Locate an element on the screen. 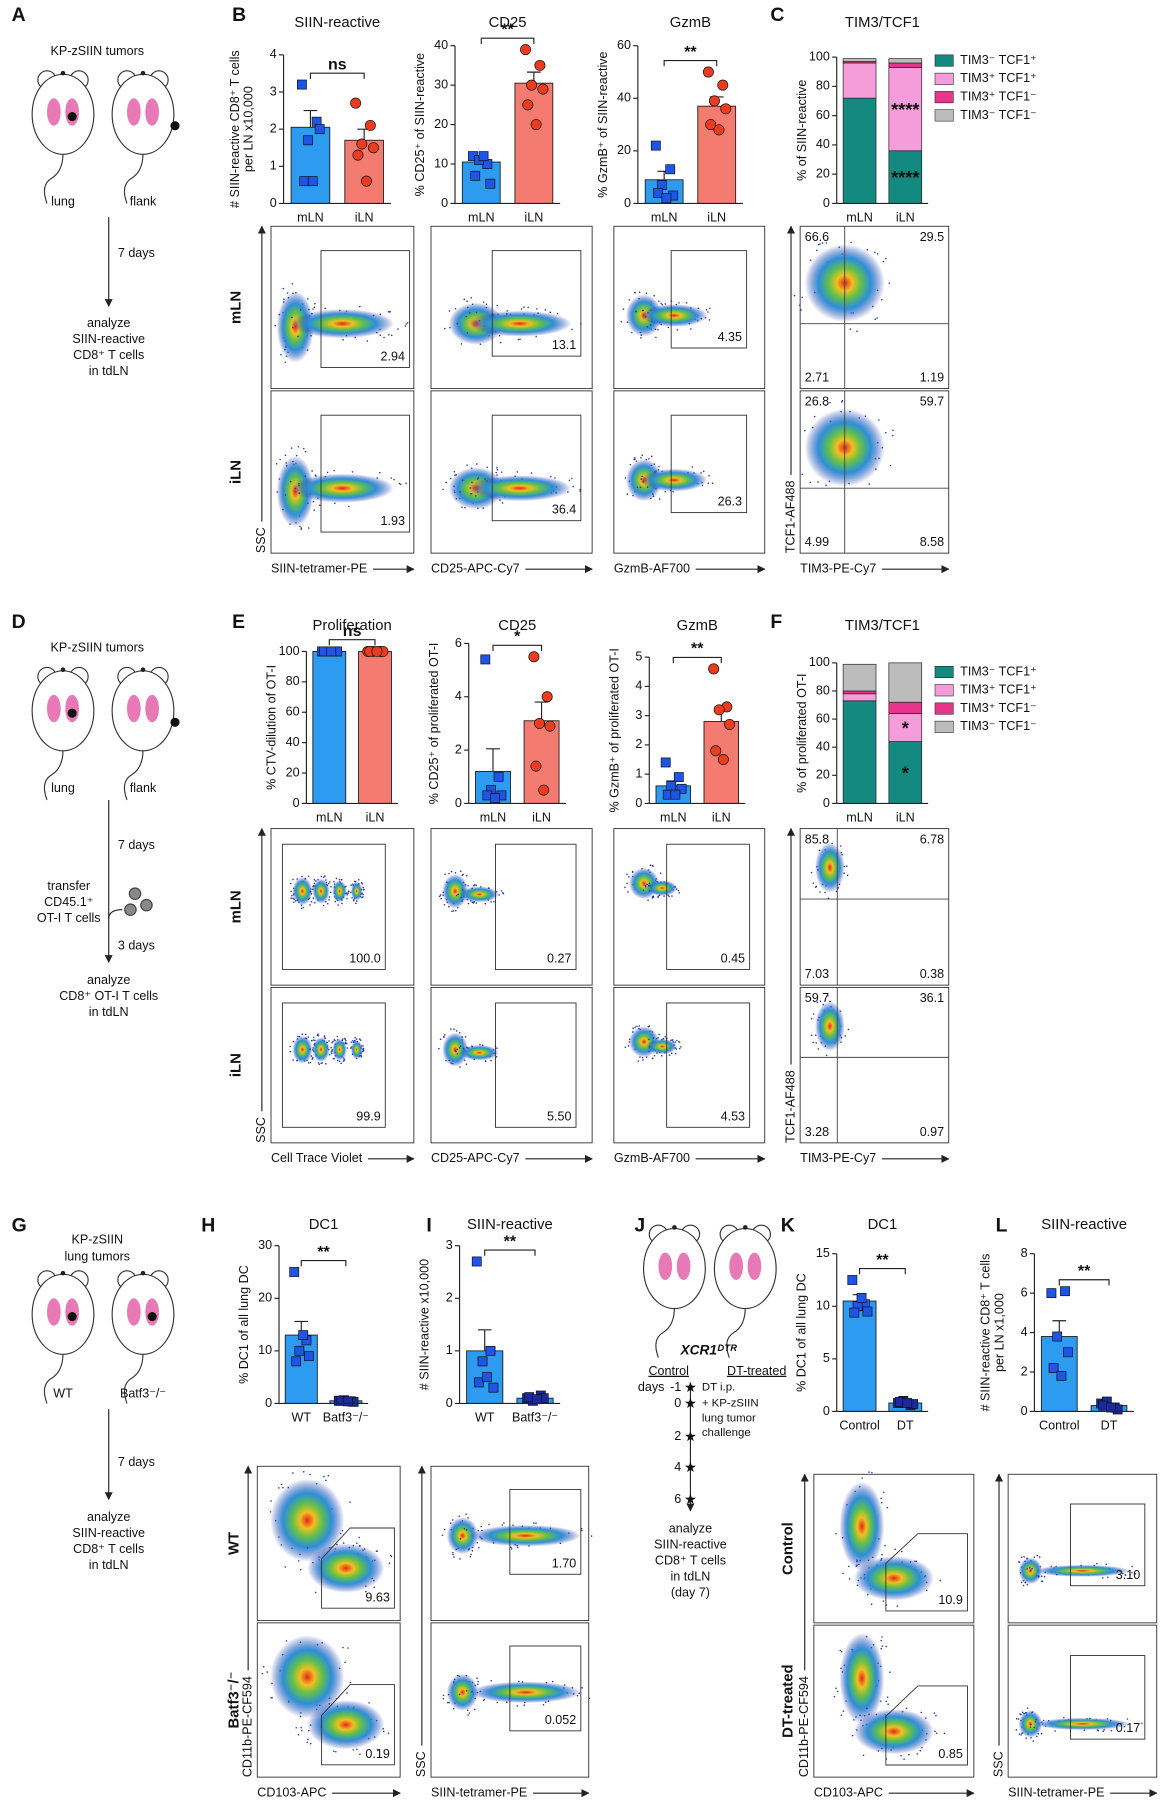 The image size is (1166, 1805). mouse-label: Batf3⁻/⁻ is located at coordinates (143, 1394).